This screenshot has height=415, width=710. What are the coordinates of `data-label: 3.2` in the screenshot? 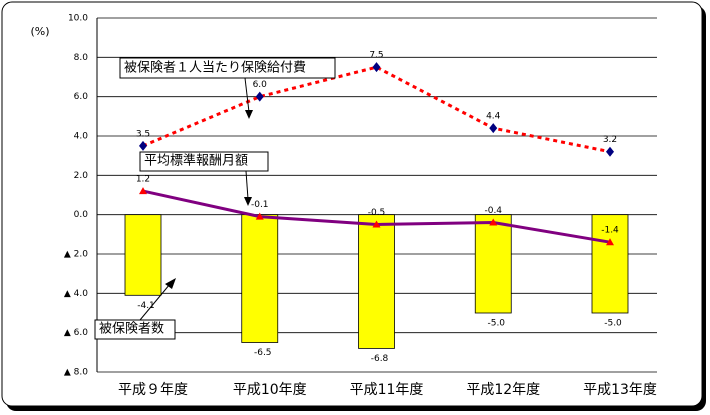 It's located at (610, 140).